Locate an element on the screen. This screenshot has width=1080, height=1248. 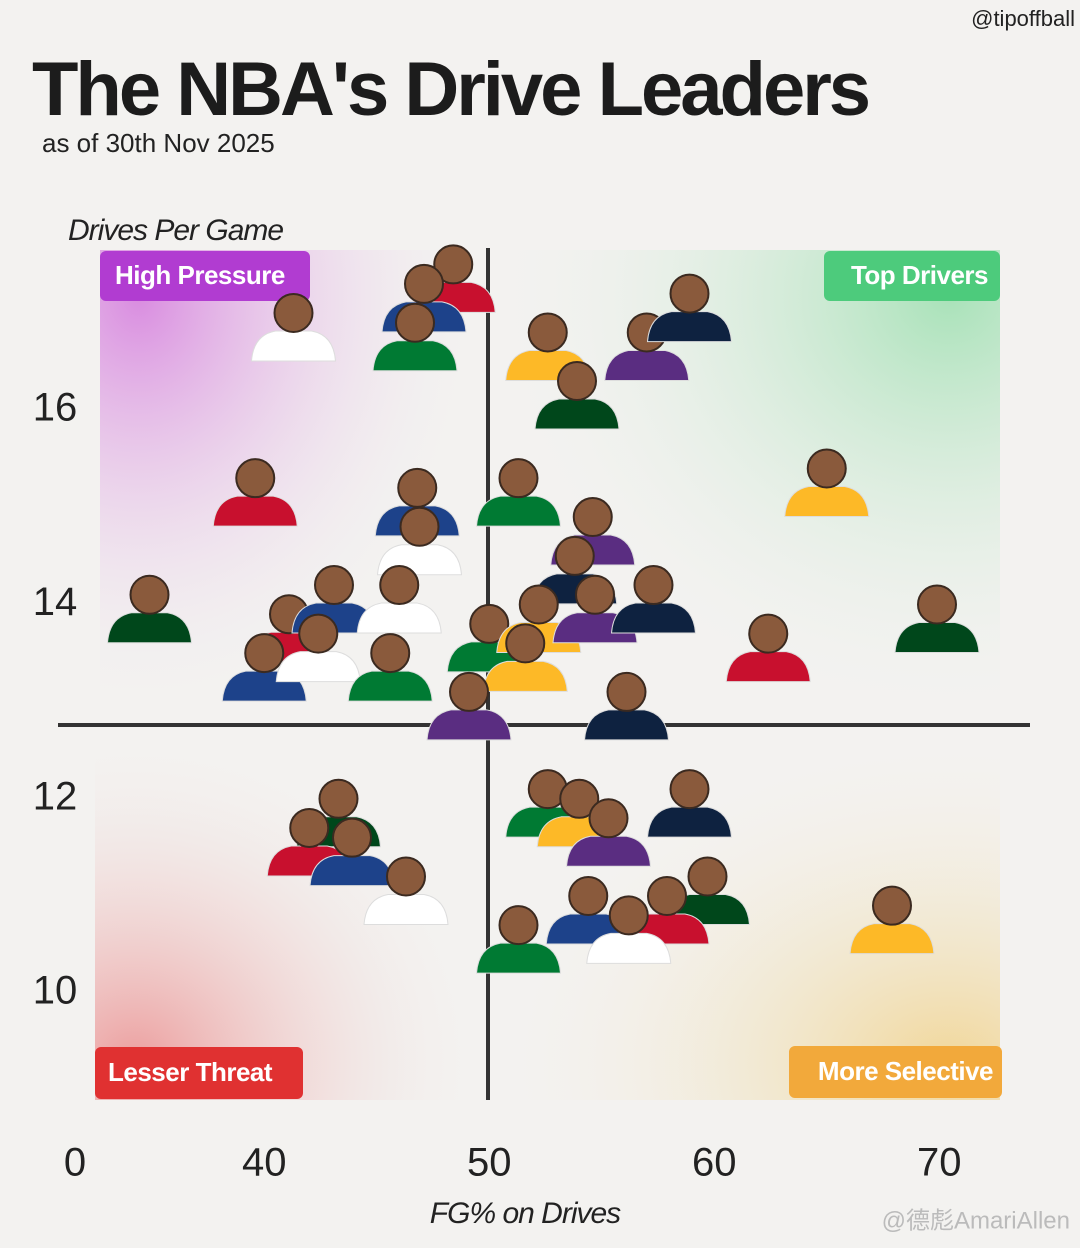
y-tick-label: 12 is located at coordinates (55, 796).